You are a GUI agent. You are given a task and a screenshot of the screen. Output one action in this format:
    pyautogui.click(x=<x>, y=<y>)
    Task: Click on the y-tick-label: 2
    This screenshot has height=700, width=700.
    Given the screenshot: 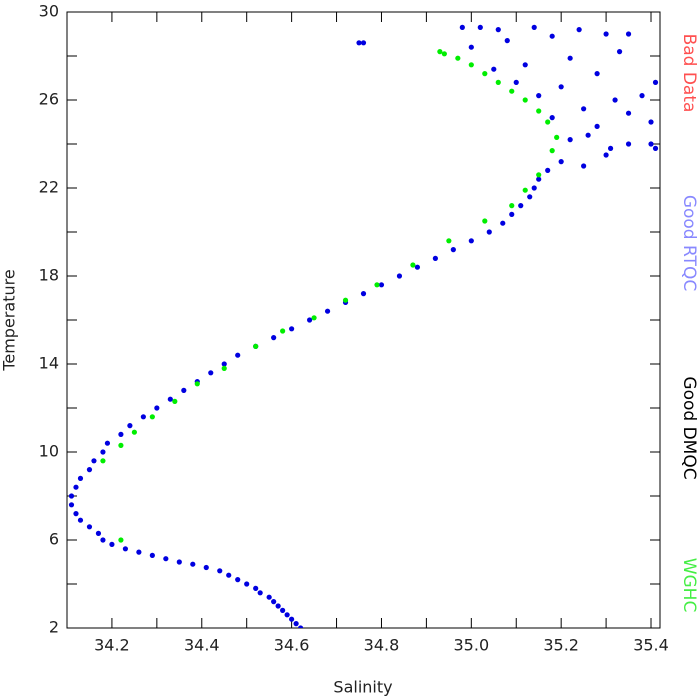 What is the action you would take?
    pyautogui.click(x=54, y=627)
    